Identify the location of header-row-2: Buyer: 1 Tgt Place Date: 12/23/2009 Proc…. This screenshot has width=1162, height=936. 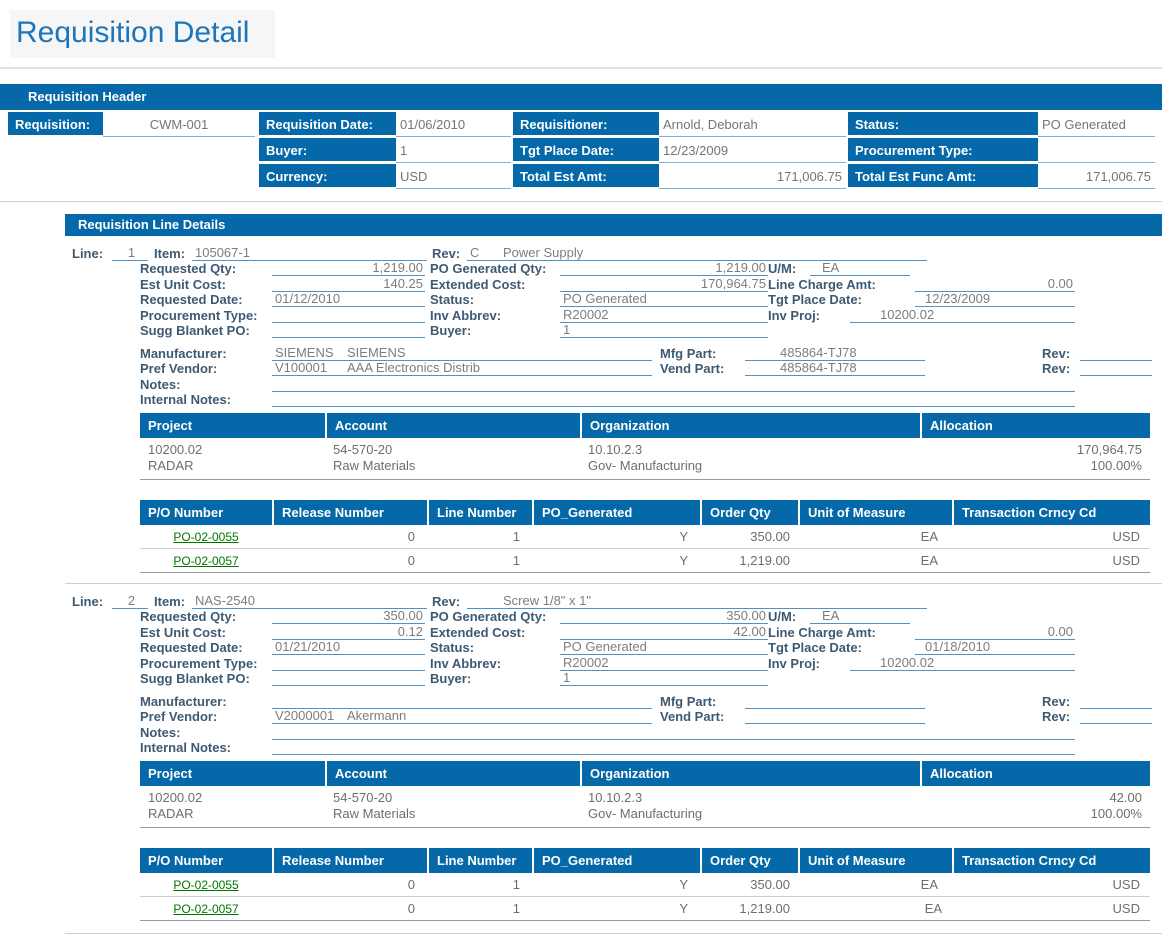
(585, 150).